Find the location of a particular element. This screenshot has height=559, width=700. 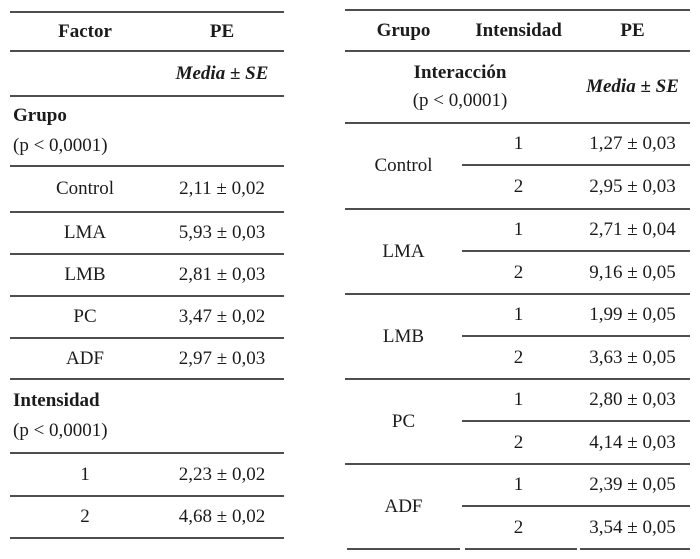

pe-value-cell: 2,23 ± 0,02 is located at coordinates (222, 474).